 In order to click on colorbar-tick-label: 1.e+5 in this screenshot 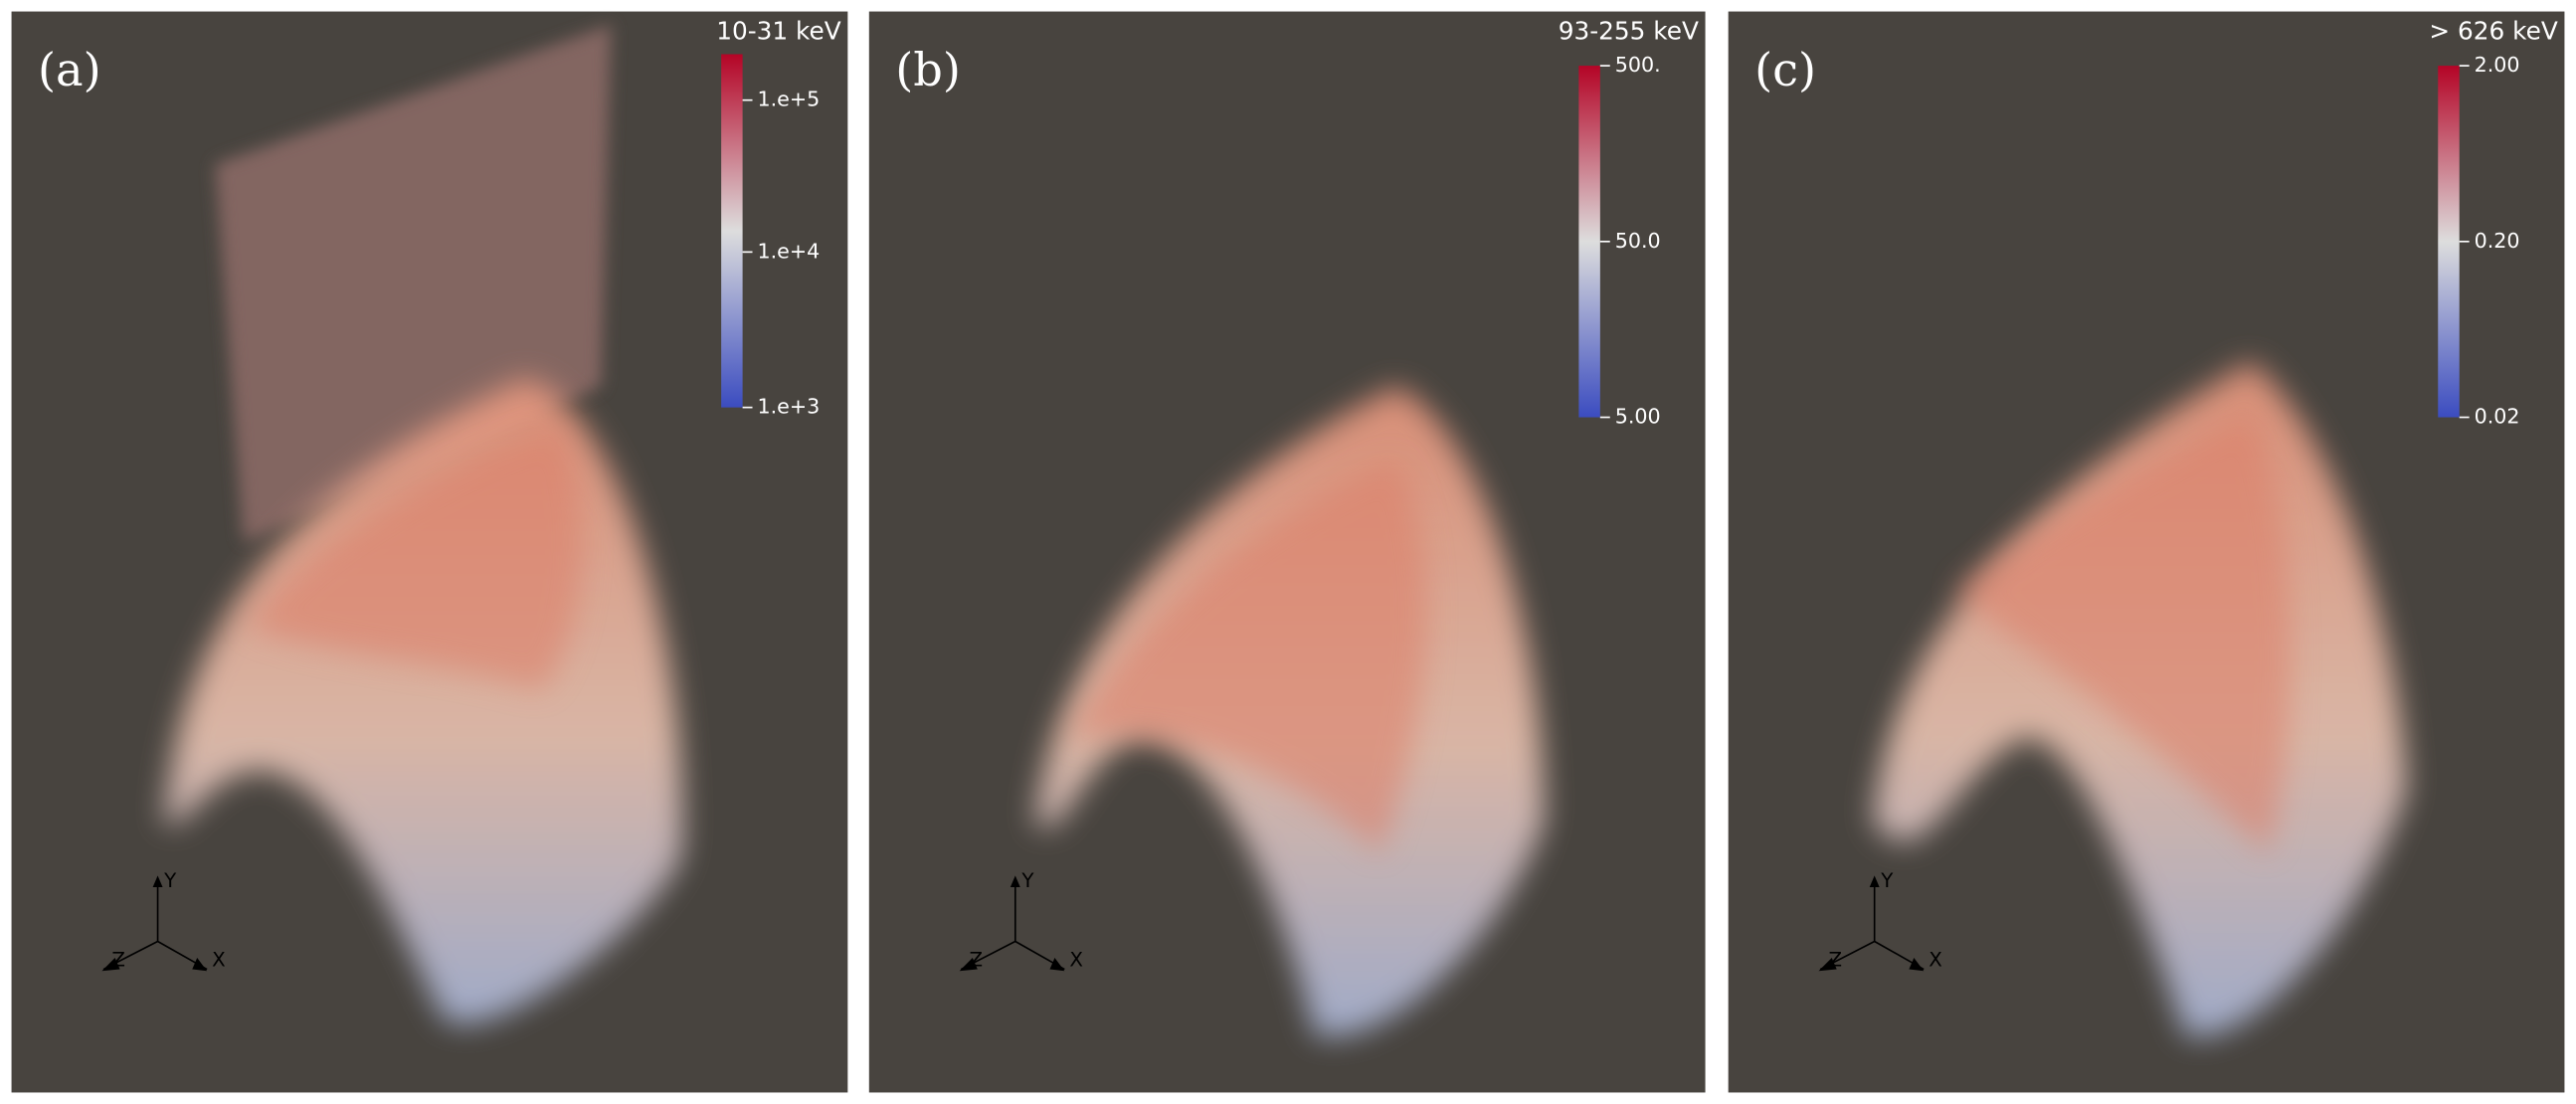, I will do `click(788, 99)`.